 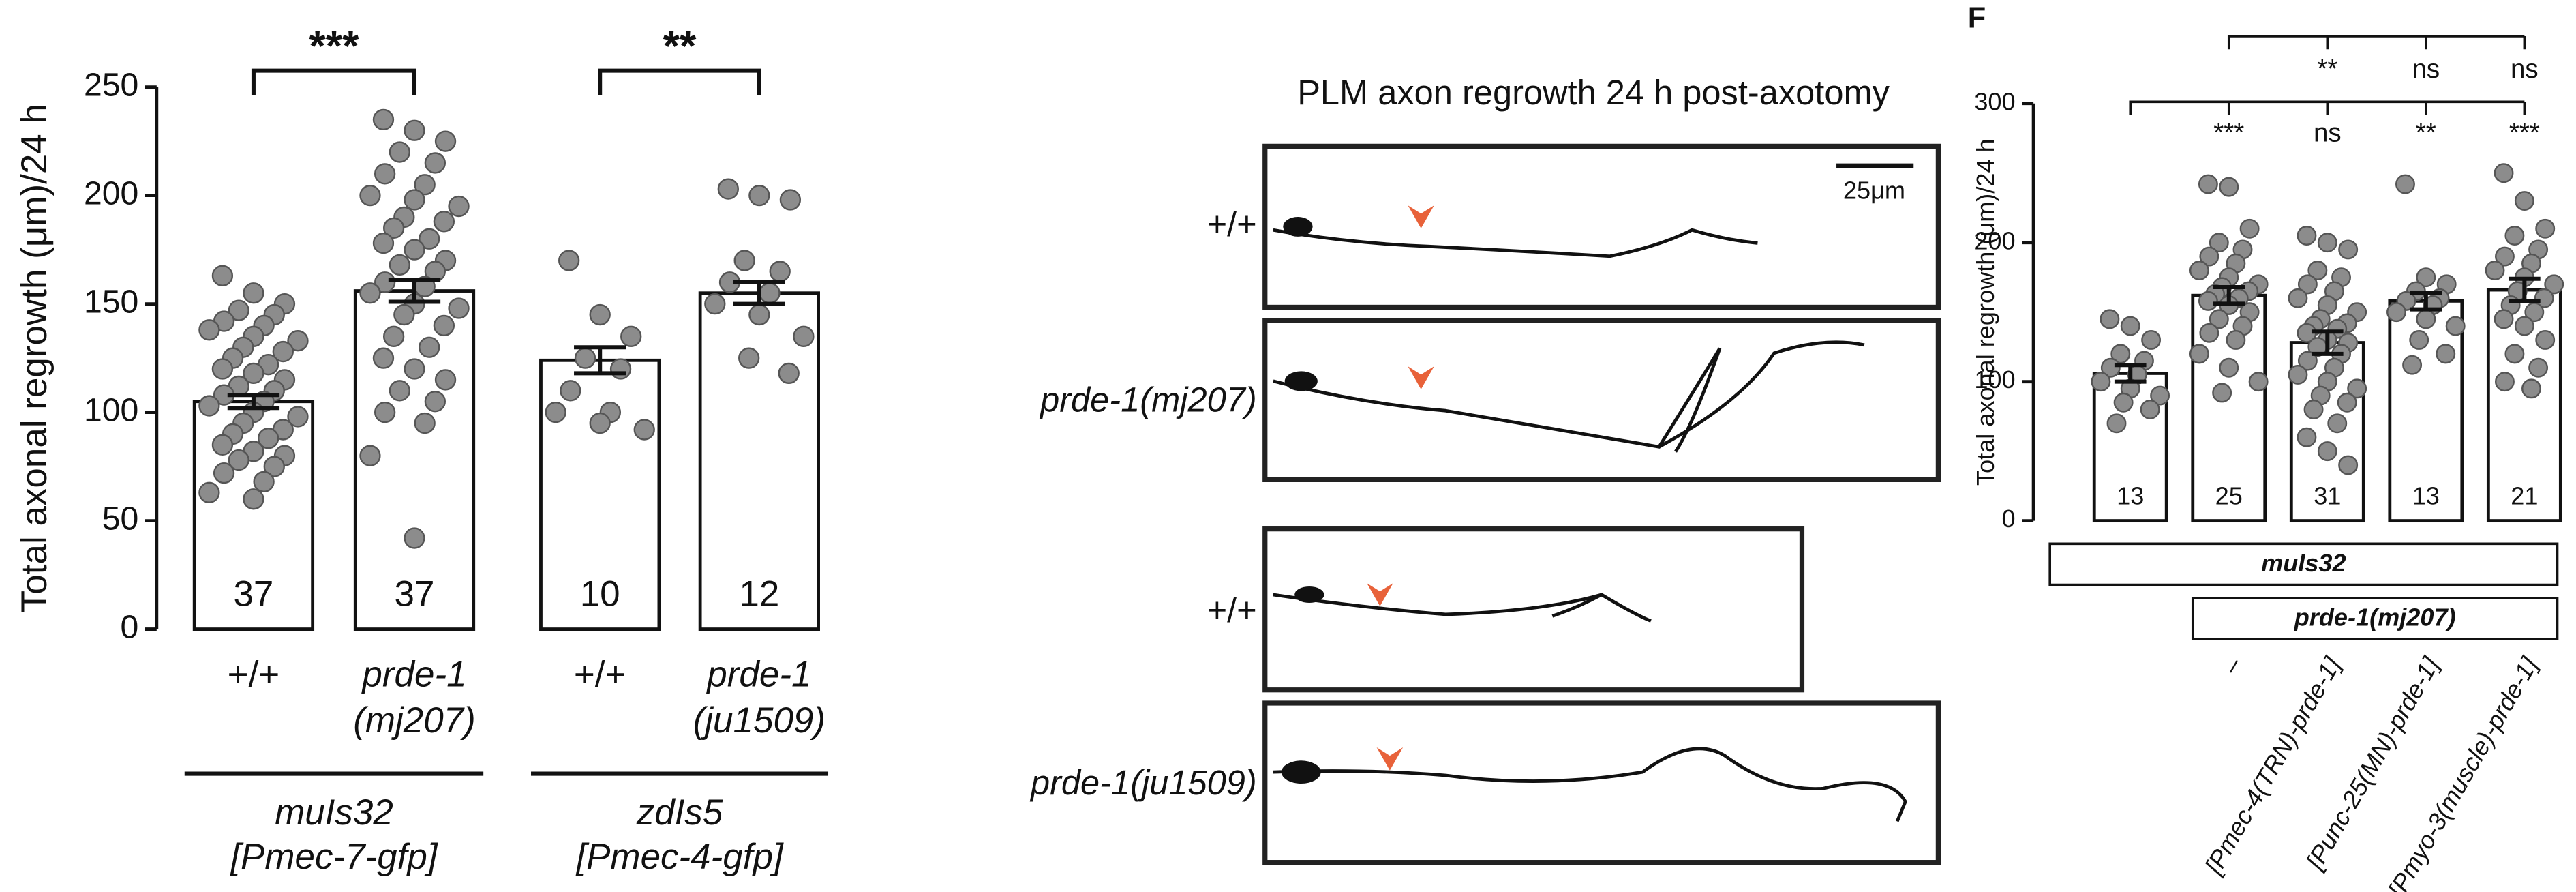 I want to click on group-label: [Pmec-7-gfp], so click(x=334, y=857).